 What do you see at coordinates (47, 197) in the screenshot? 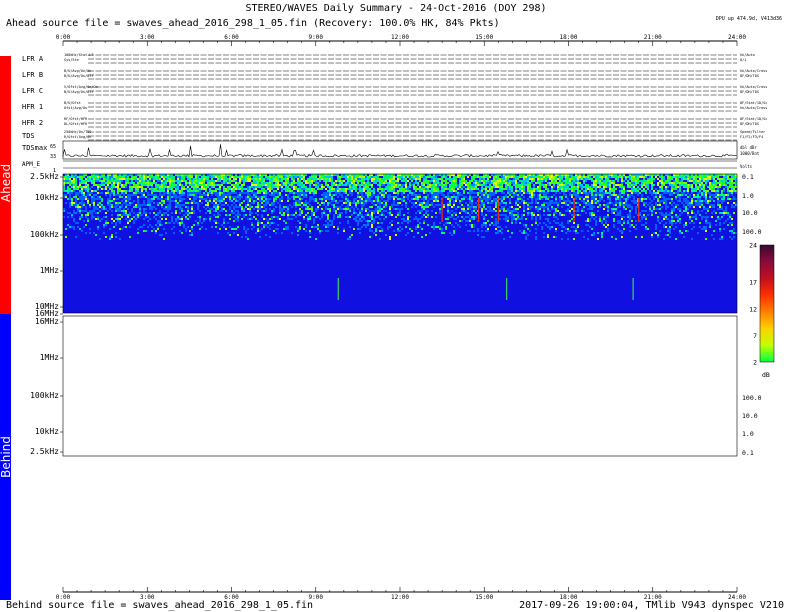
I see `ahead-freq-label: 10kHz` at bounding box center [47, 197].